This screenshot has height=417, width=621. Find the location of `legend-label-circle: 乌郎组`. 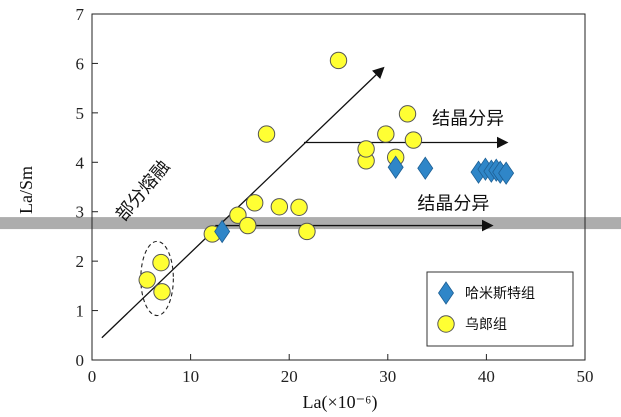

legend-label-circle: 乌郎组 is located at coordinates (486, 325).